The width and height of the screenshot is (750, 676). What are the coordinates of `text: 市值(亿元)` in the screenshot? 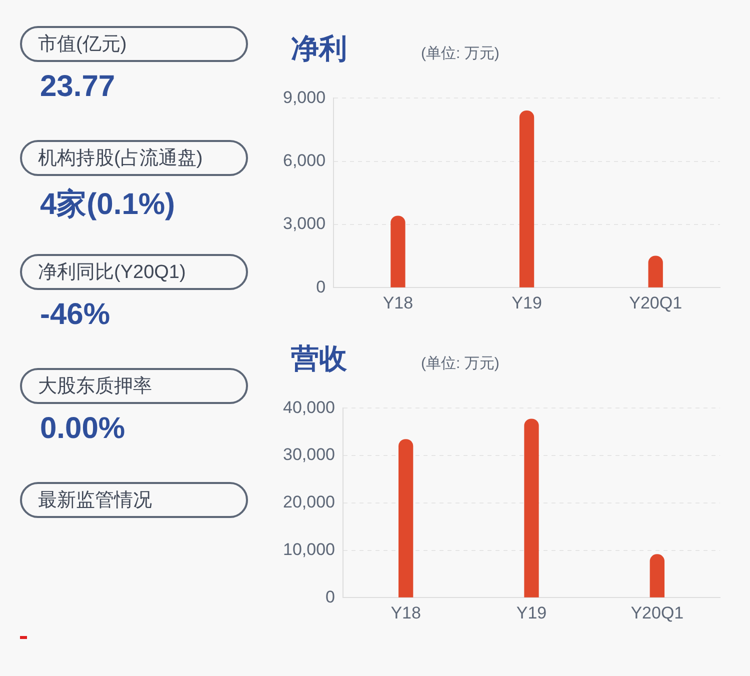 It's located at (82, 45).